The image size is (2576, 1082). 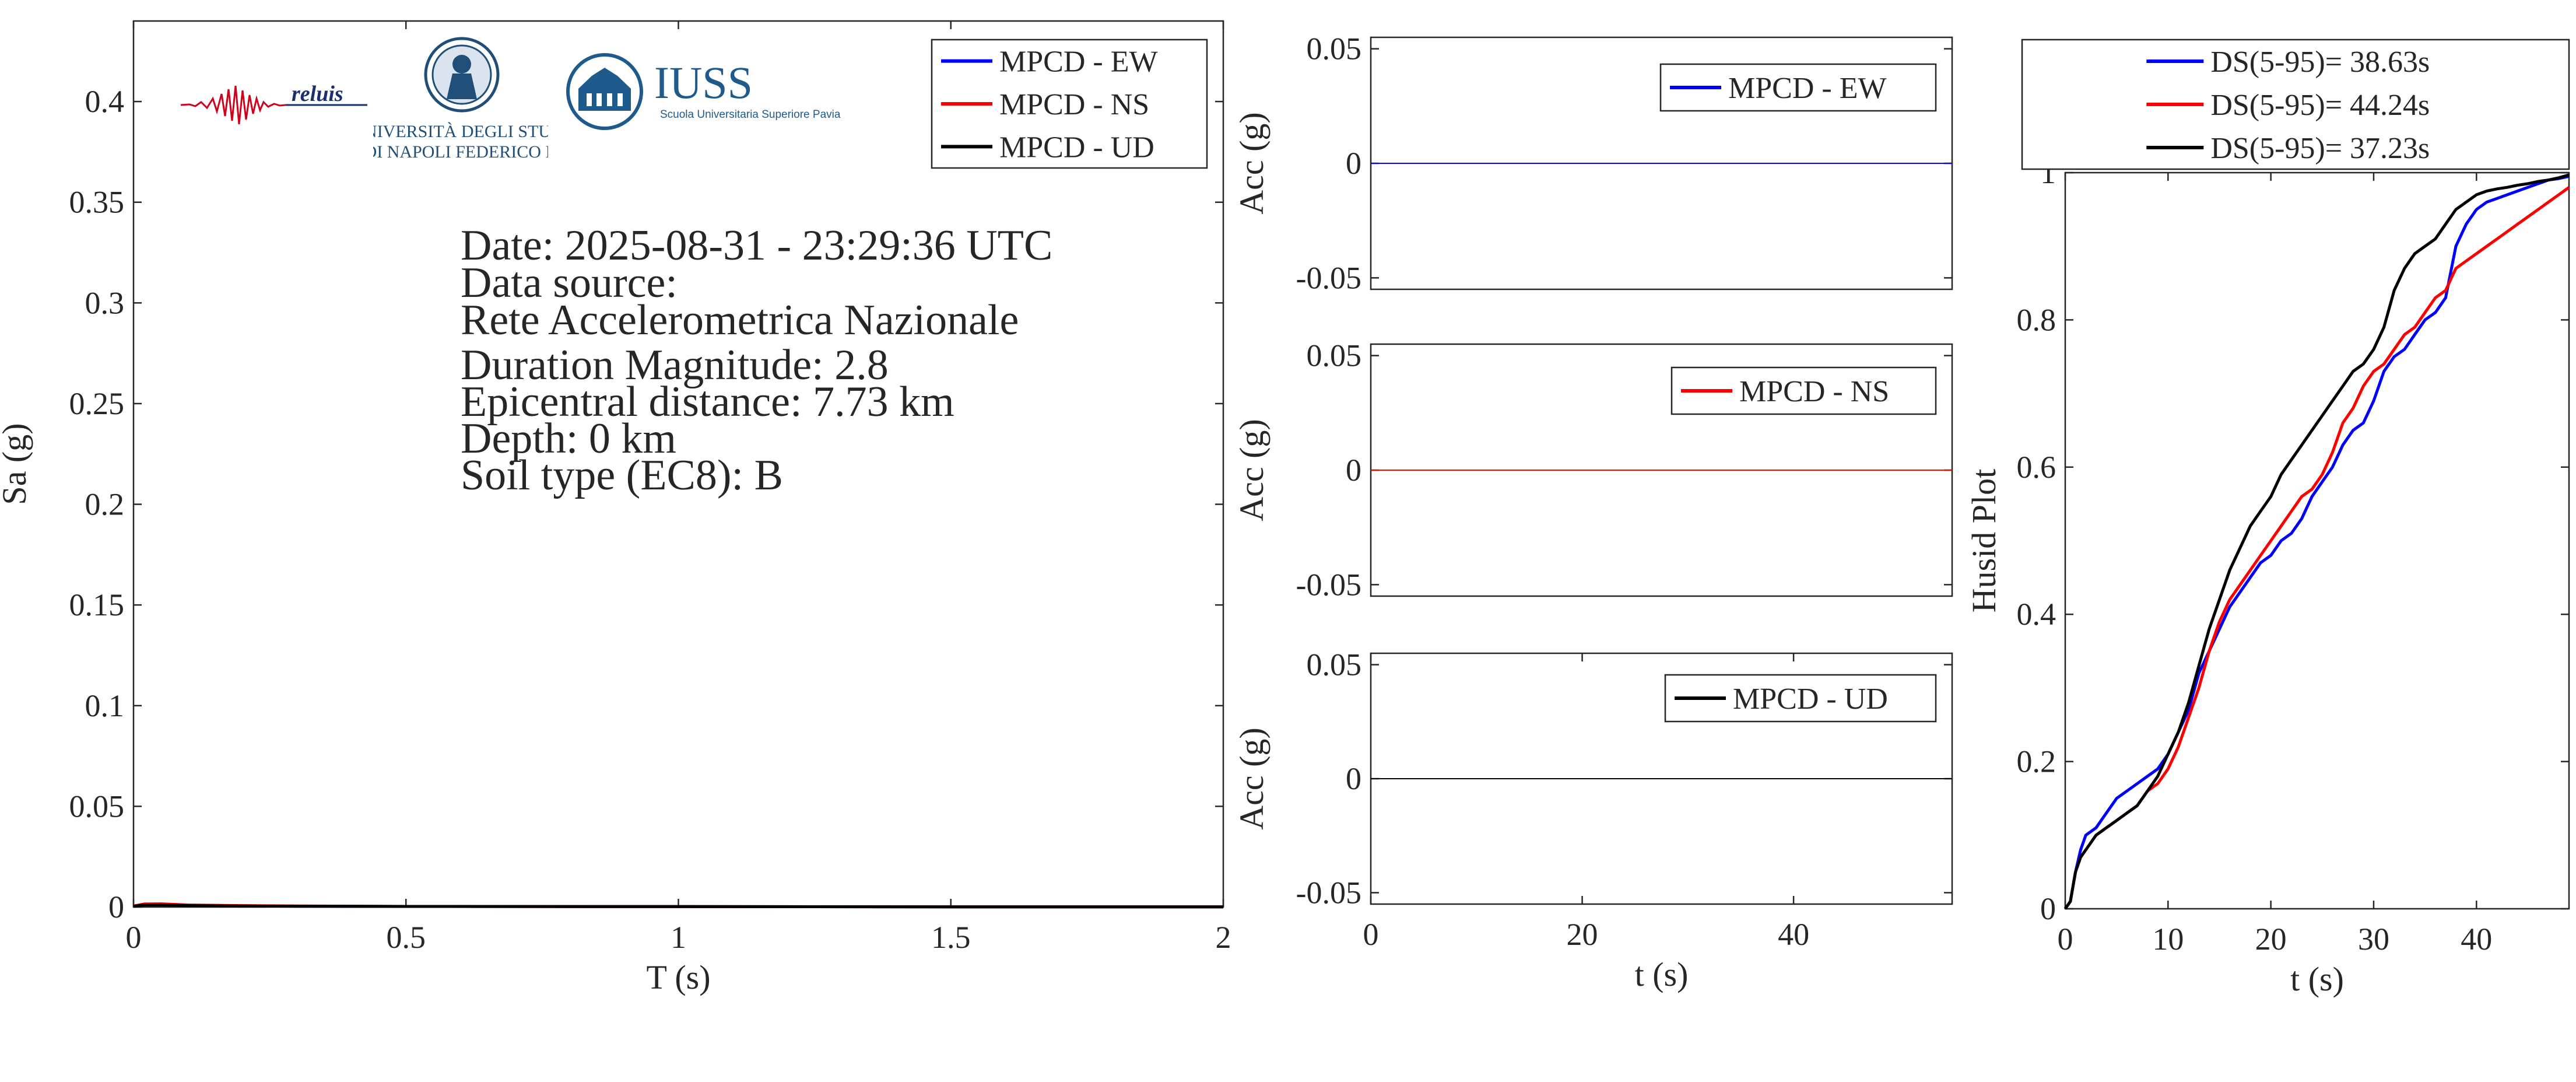 What do you see at coordinates (1252, 163) in the screenshot?
I see `acc-ew-ylabel: Acc (g)` at bounding box center [1252, 163].